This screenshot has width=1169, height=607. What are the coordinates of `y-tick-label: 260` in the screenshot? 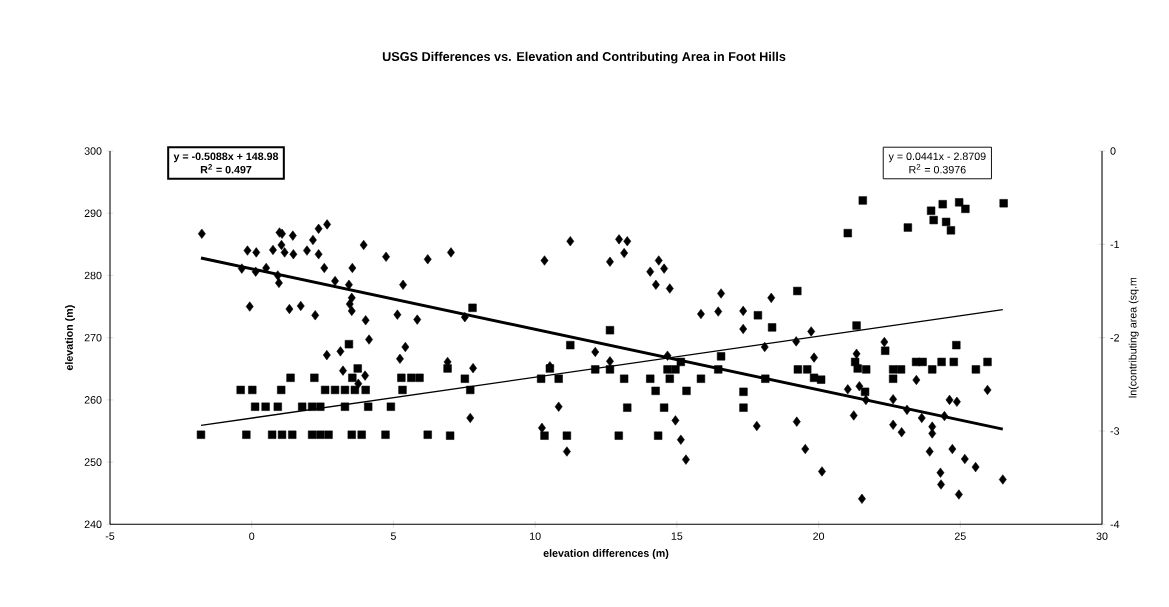 It's located at (93, 400).